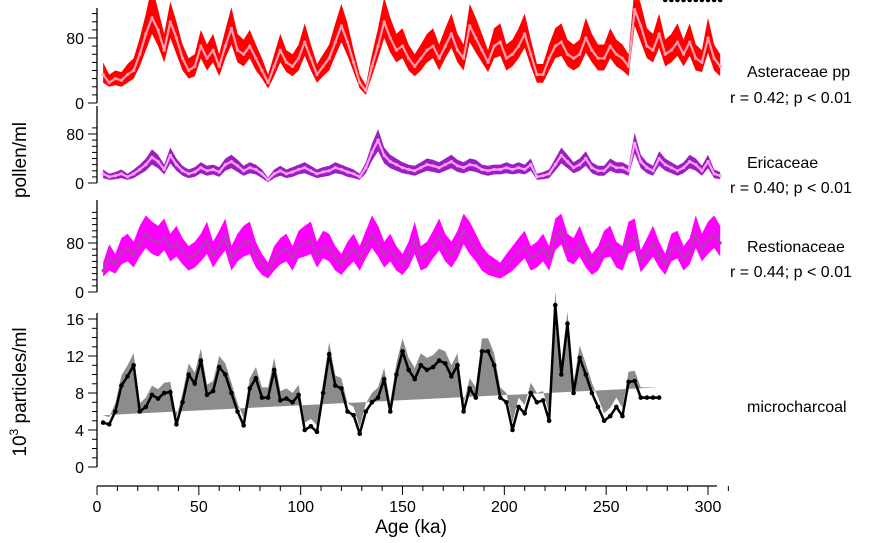 The height and width of the screenshot is (543, 893). I want to click on y-axis-label-charcoal-base: 10, so click(20, 445).